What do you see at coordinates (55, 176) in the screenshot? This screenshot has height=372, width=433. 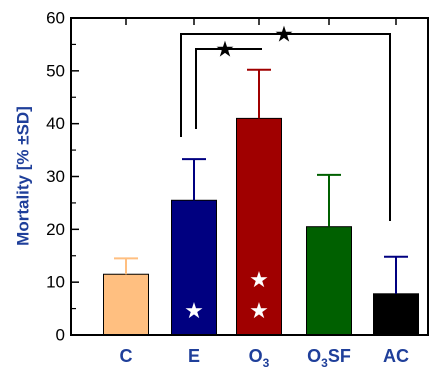 I see `y-tick-label-3: 30` at bounding box center [55, 176].